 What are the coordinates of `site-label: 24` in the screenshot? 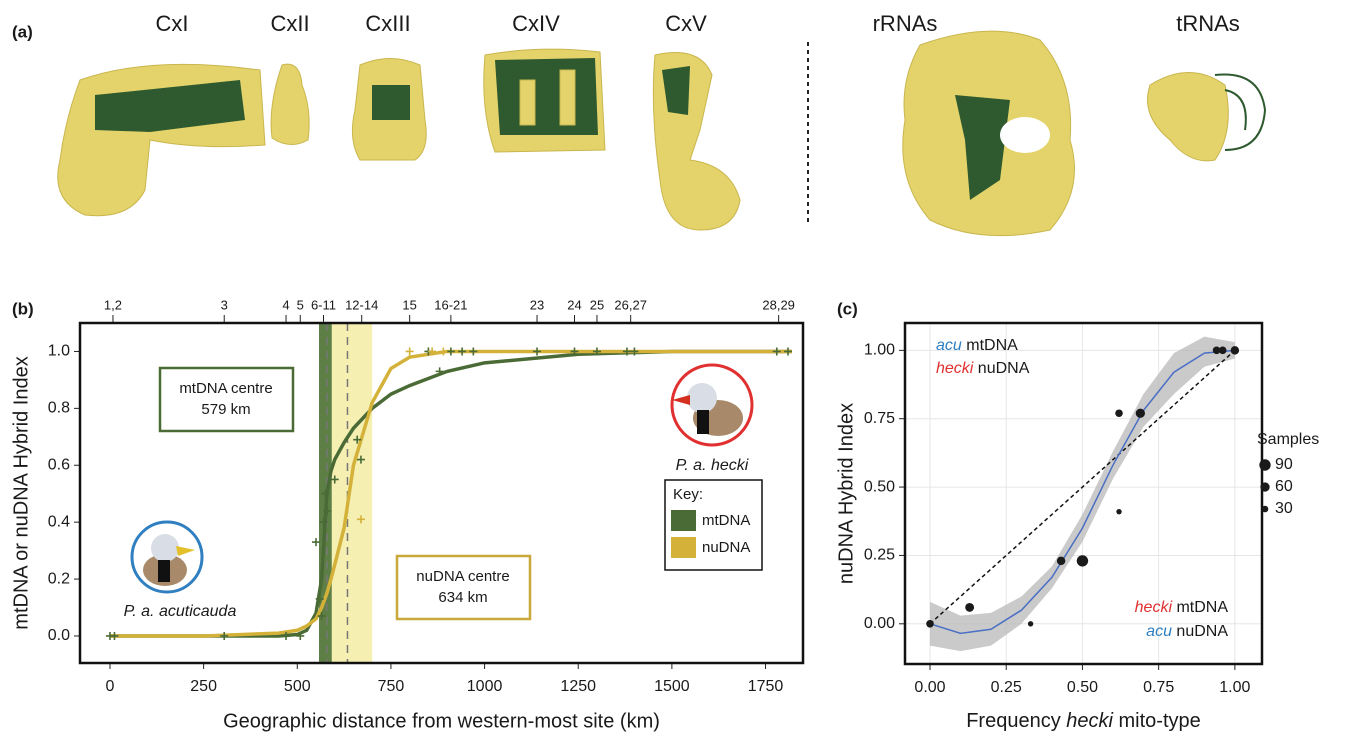 It's located at (574, 304).